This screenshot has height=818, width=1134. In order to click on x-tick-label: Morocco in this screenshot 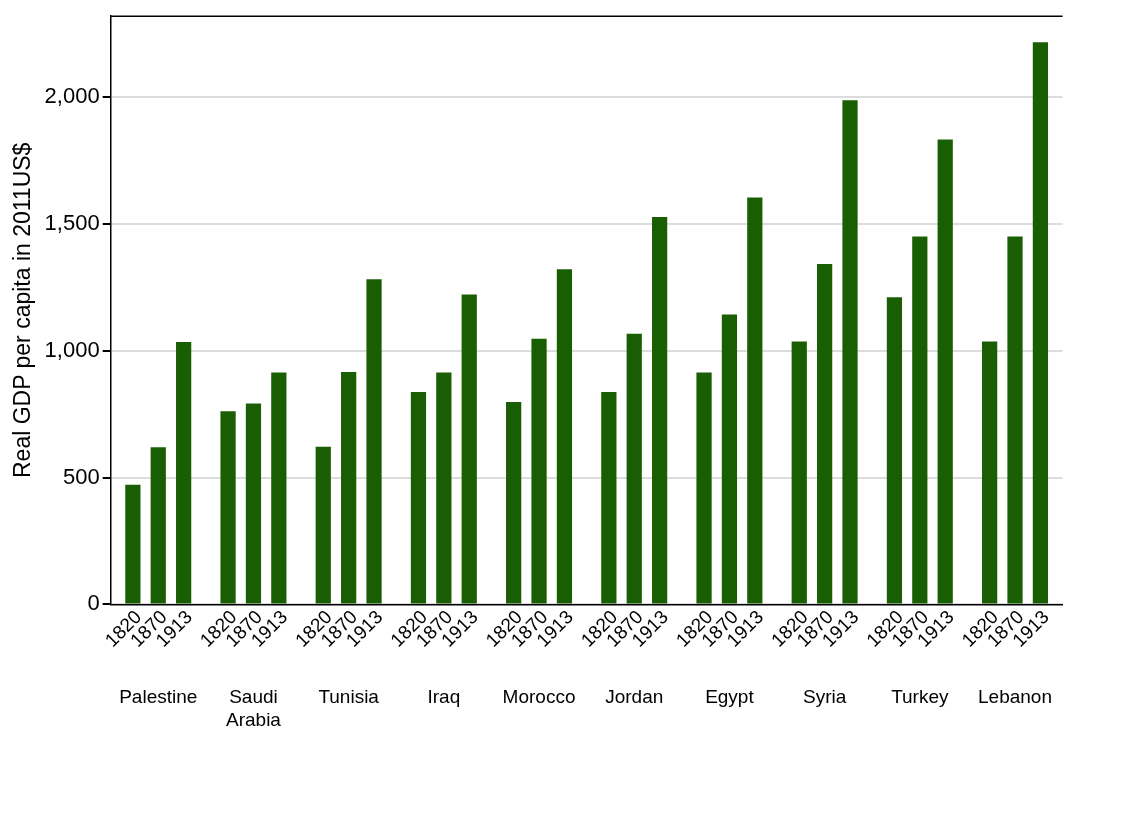, I will do `click(539, 697)`.